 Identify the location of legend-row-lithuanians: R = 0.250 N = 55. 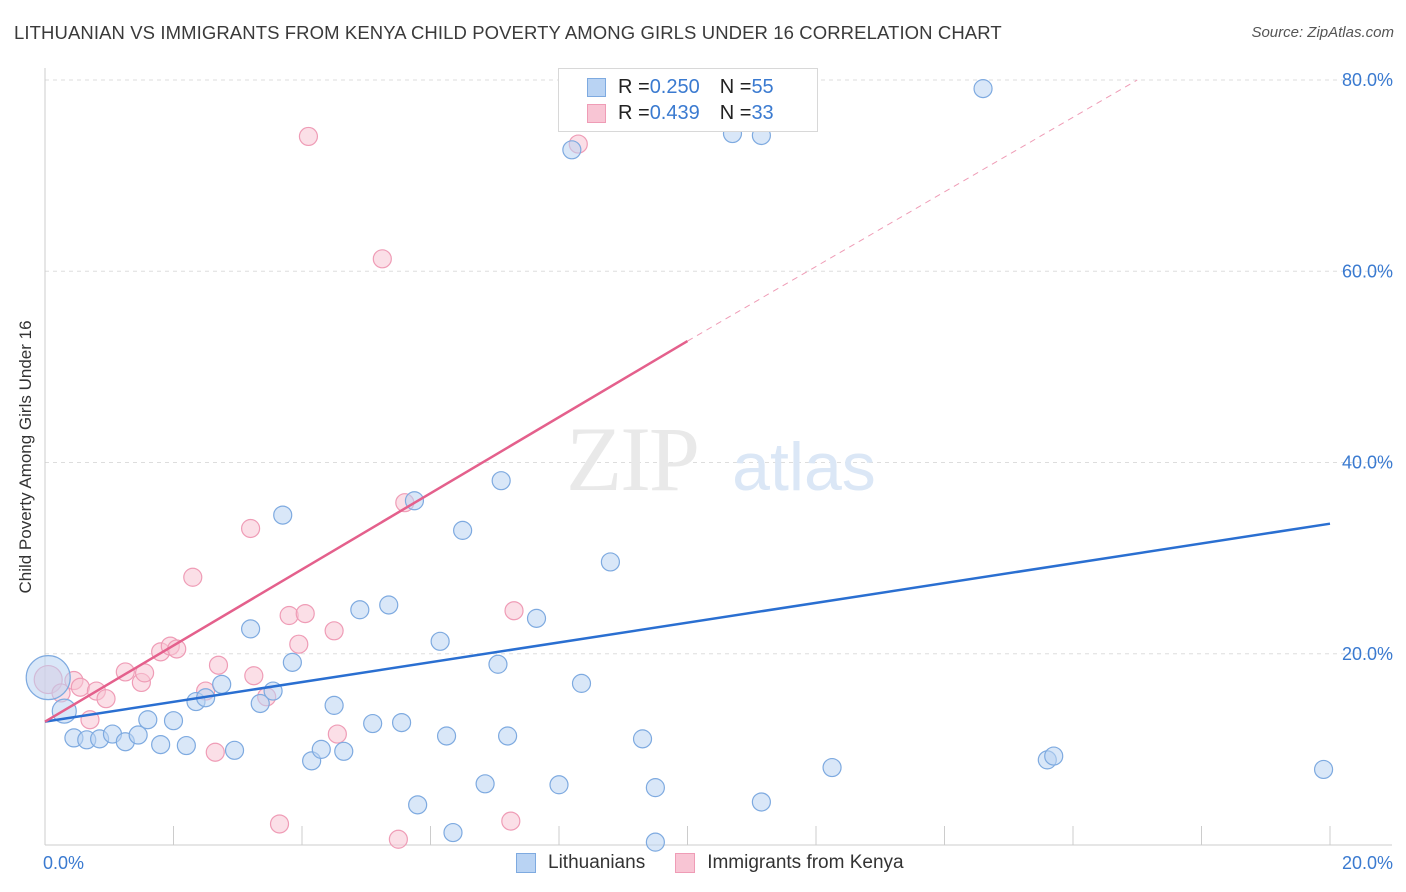
(680, 87).